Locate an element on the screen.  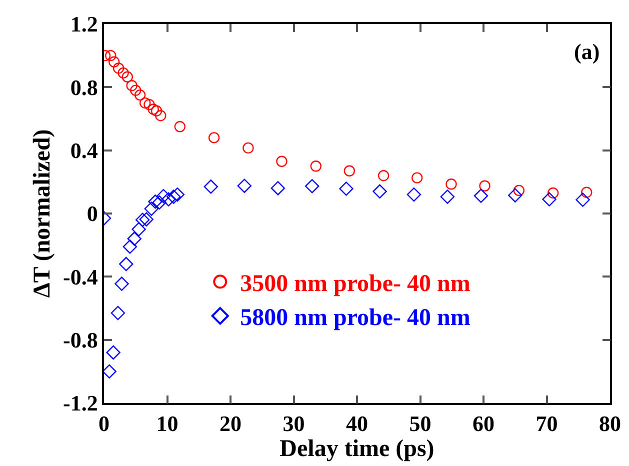
x-tick-label: 60 is located at coordinates (483, 423).